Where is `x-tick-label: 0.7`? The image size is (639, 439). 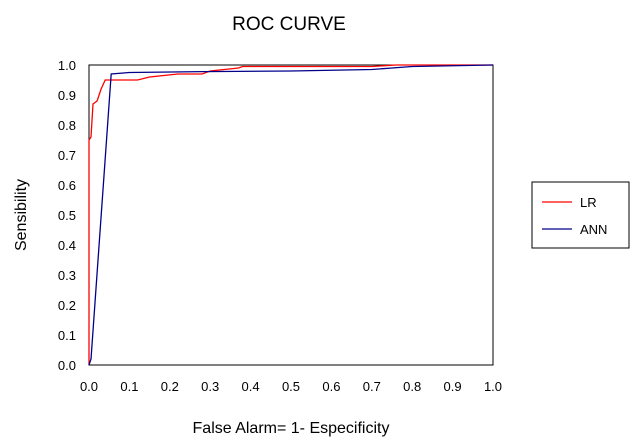
x-tick-label: 0.7 is located at coordinates (372, 386).